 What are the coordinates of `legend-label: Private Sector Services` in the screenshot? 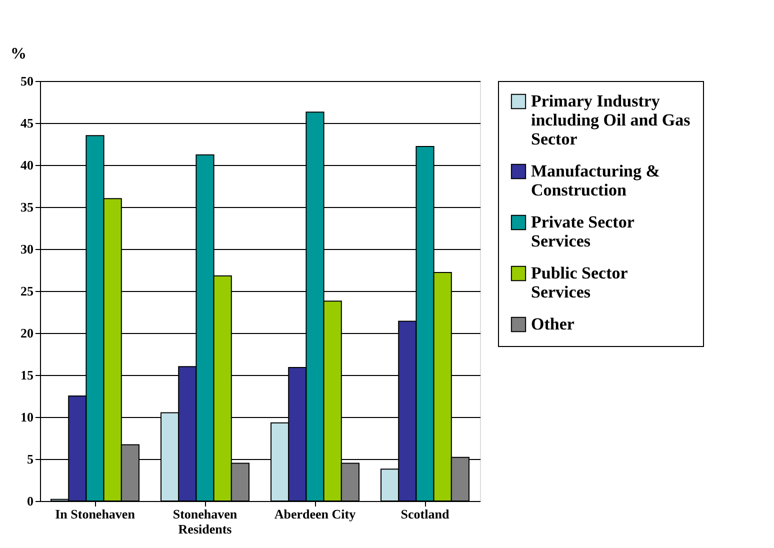 It's located at (583, 231).